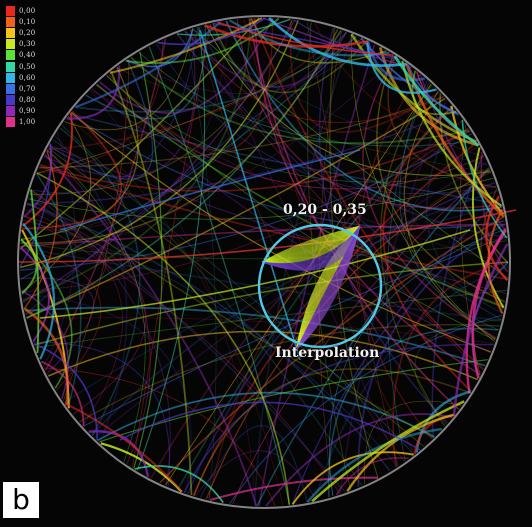  Describe the element at coordinates (20, 32) in the screenshot. I see `legend-item: 0,20` at that location.